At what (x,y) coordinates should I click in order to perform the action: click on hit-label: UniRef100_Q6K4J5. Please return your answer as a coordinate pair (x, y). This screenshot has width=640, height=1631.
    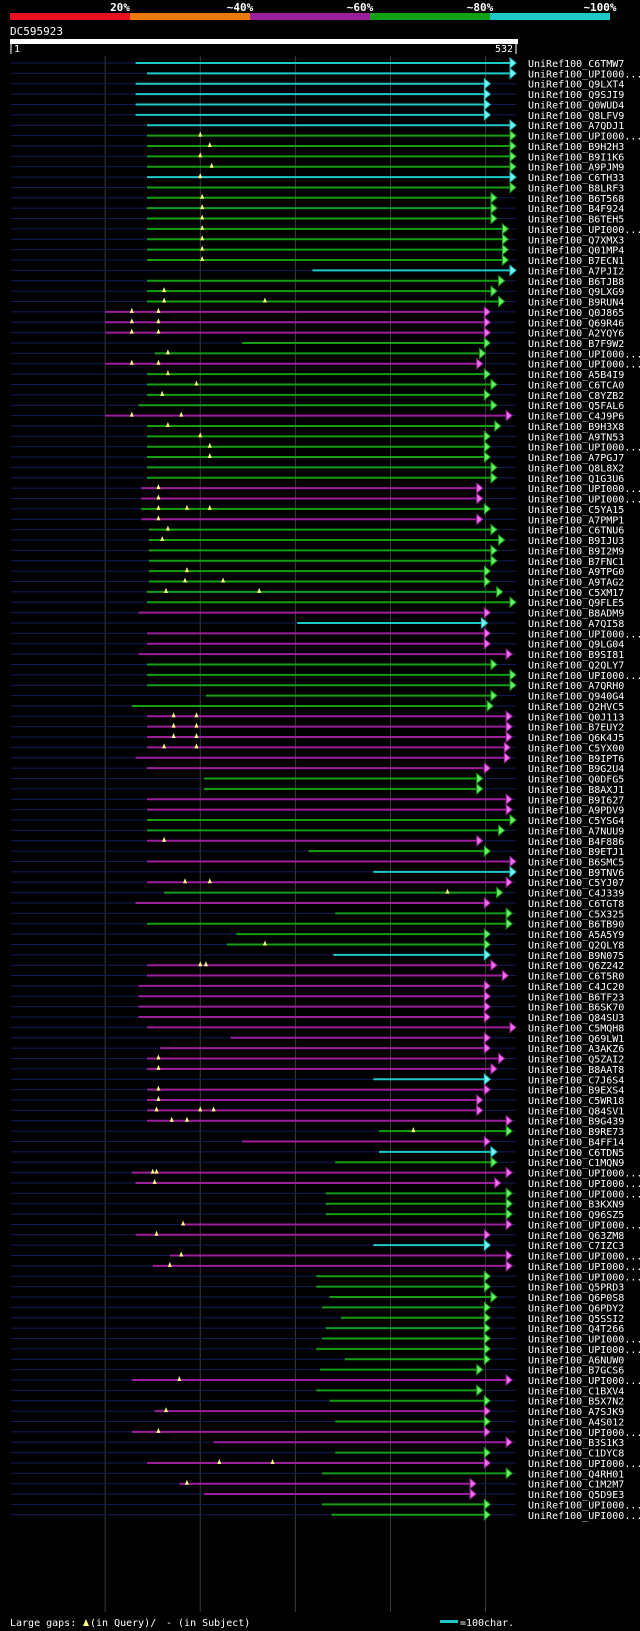
    Looking at the image, I should click on (576, 738).